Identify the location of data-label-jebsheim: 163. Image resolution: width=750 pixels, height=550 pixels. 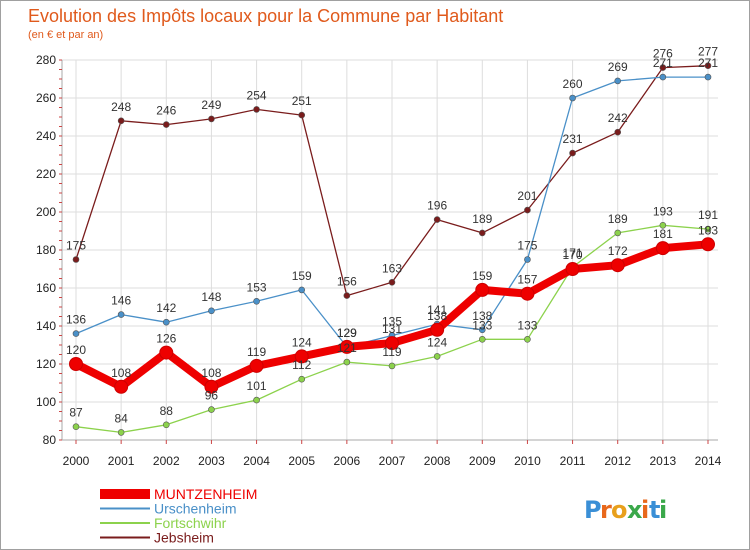
(392, 268).